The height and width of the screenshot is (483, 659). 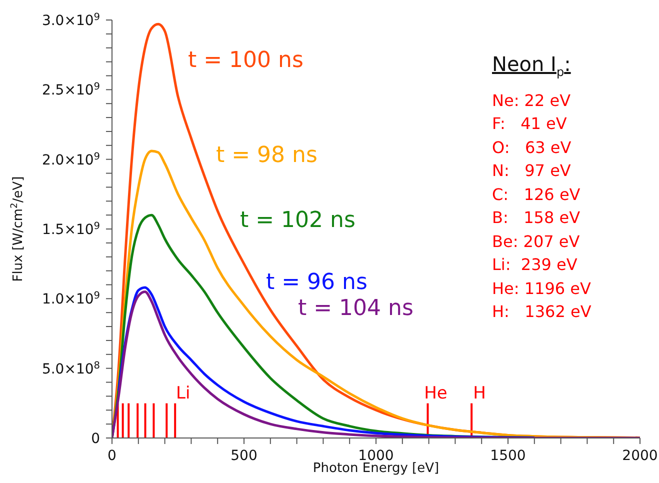 What do you see at coordinates (183, 393) in the screenshot?
I see `ref-line-label: Li` at bounding box center [183, 393].